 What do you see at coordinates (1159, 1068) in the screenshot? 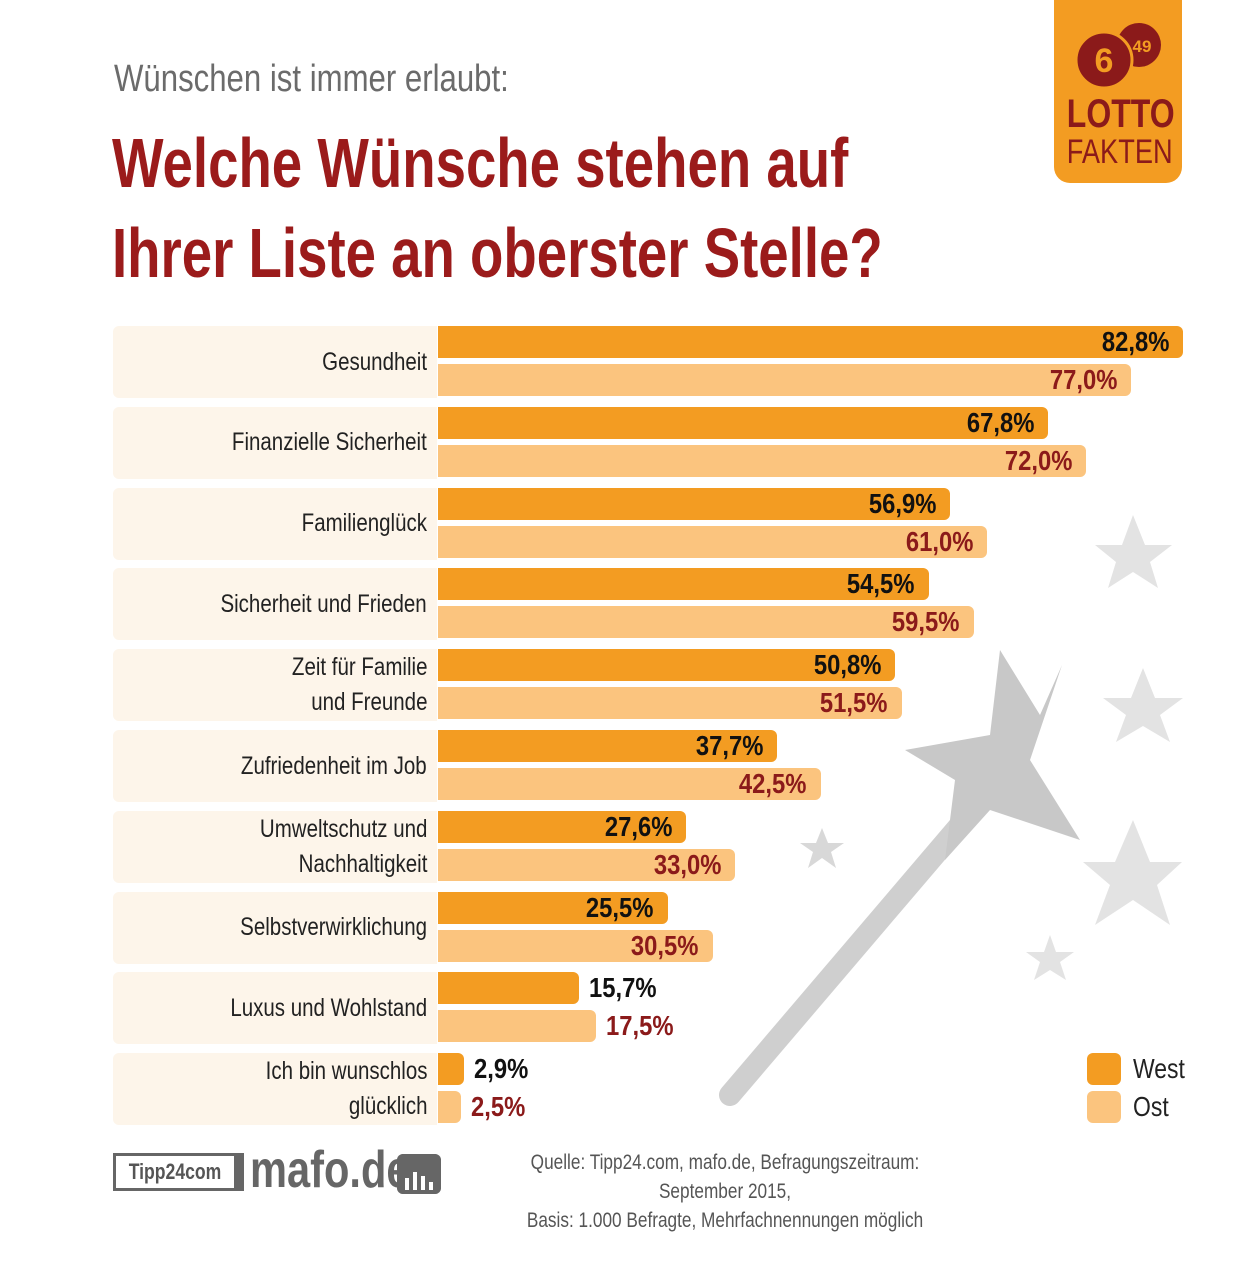
I see `legend-label-west: West` at bounding box center [1159, 1068].